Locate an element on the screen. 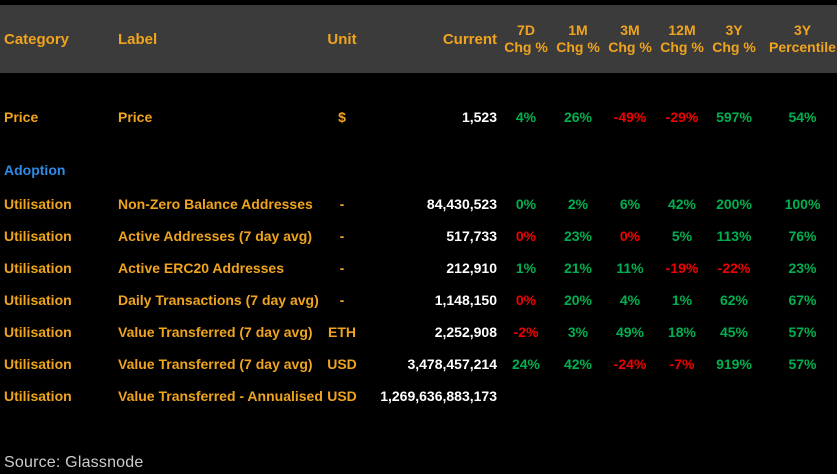 The image size is (837, 474). label-cell: Non-Zero Balance Addresses is located at coordinates (215, 204).